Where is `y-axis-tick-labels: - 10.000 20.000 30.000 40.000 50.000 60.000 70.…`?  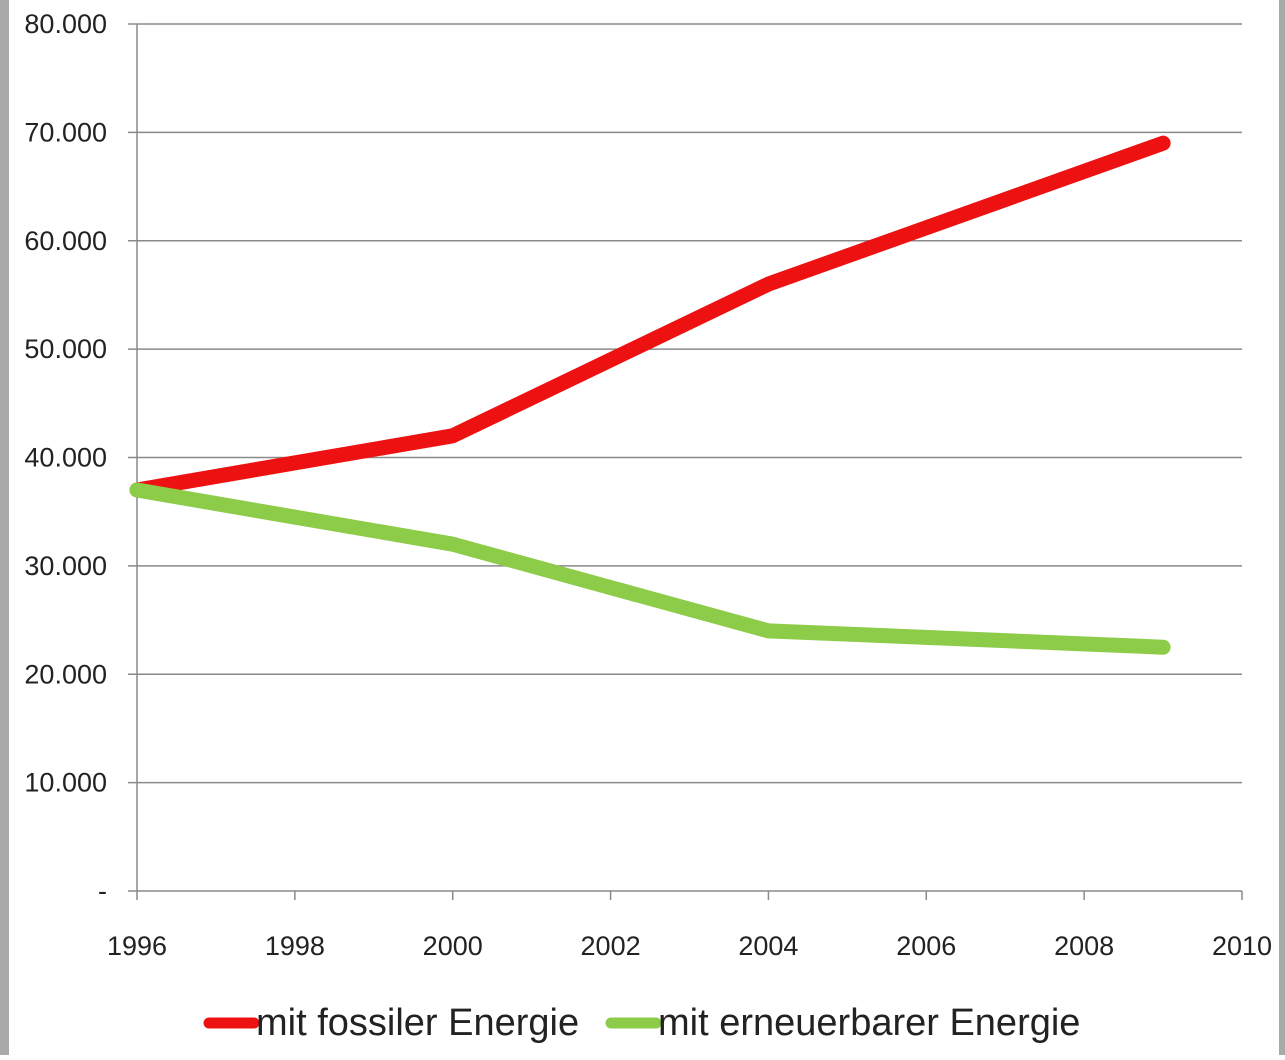
y-axis-tick-labels: - 10.000 20.000 30.000 40.000 50.000 60.000 70.… is located at coordinates (65, 457).